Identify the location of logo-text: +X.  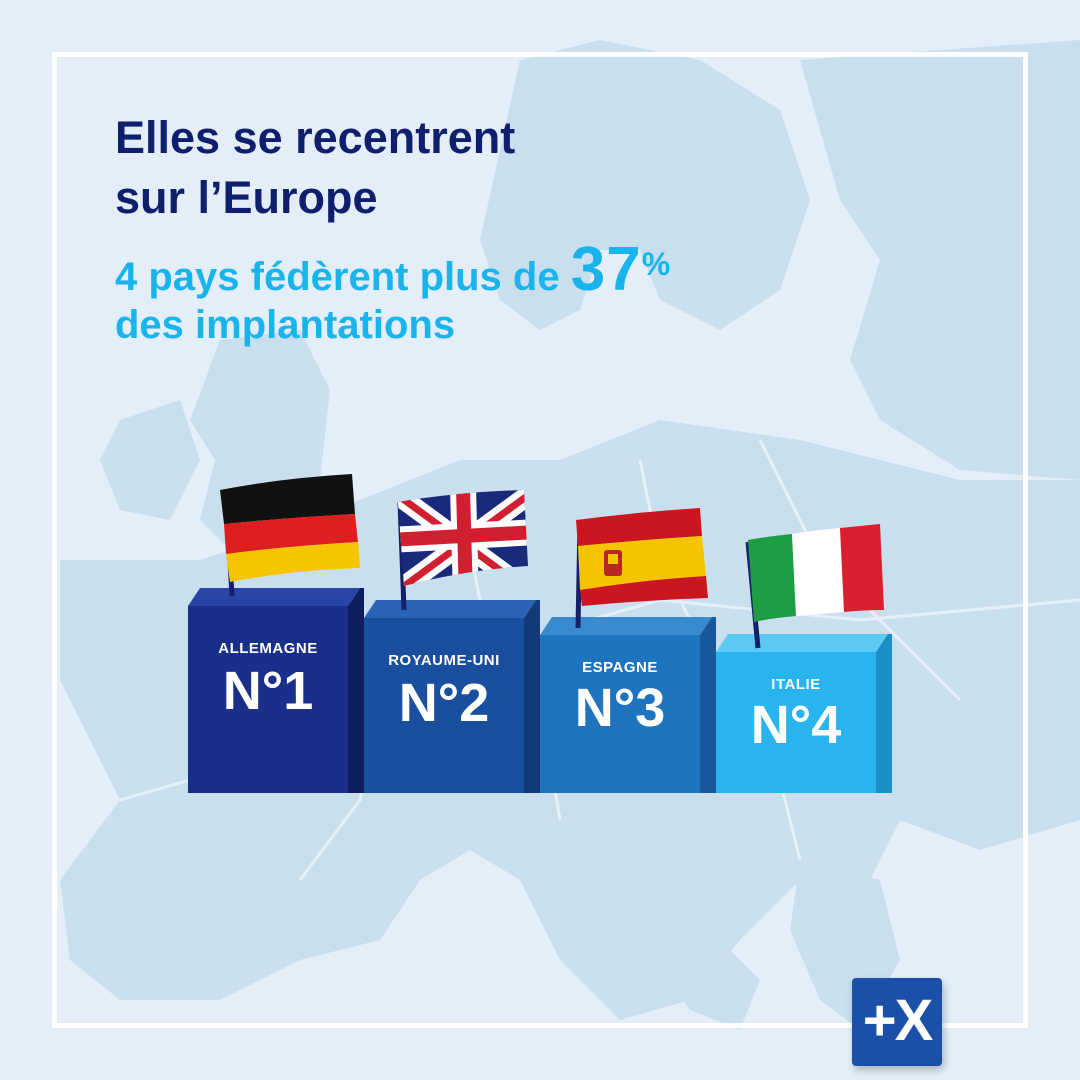
(898, 1020).